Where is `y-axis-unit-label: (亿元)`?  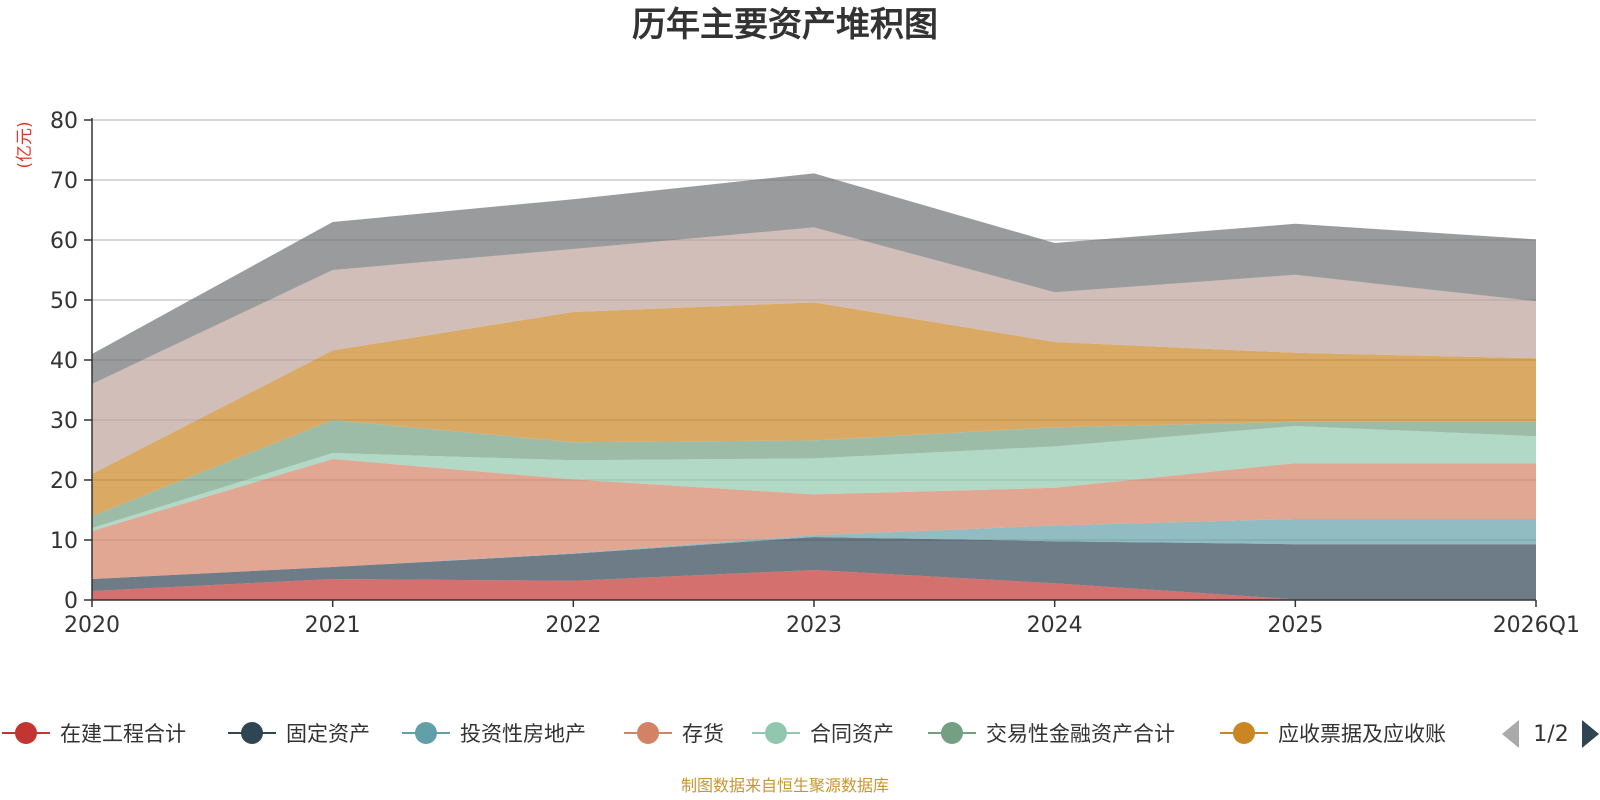 y-axis-unit-label: (亿元) is located at coordinates (25, 144).